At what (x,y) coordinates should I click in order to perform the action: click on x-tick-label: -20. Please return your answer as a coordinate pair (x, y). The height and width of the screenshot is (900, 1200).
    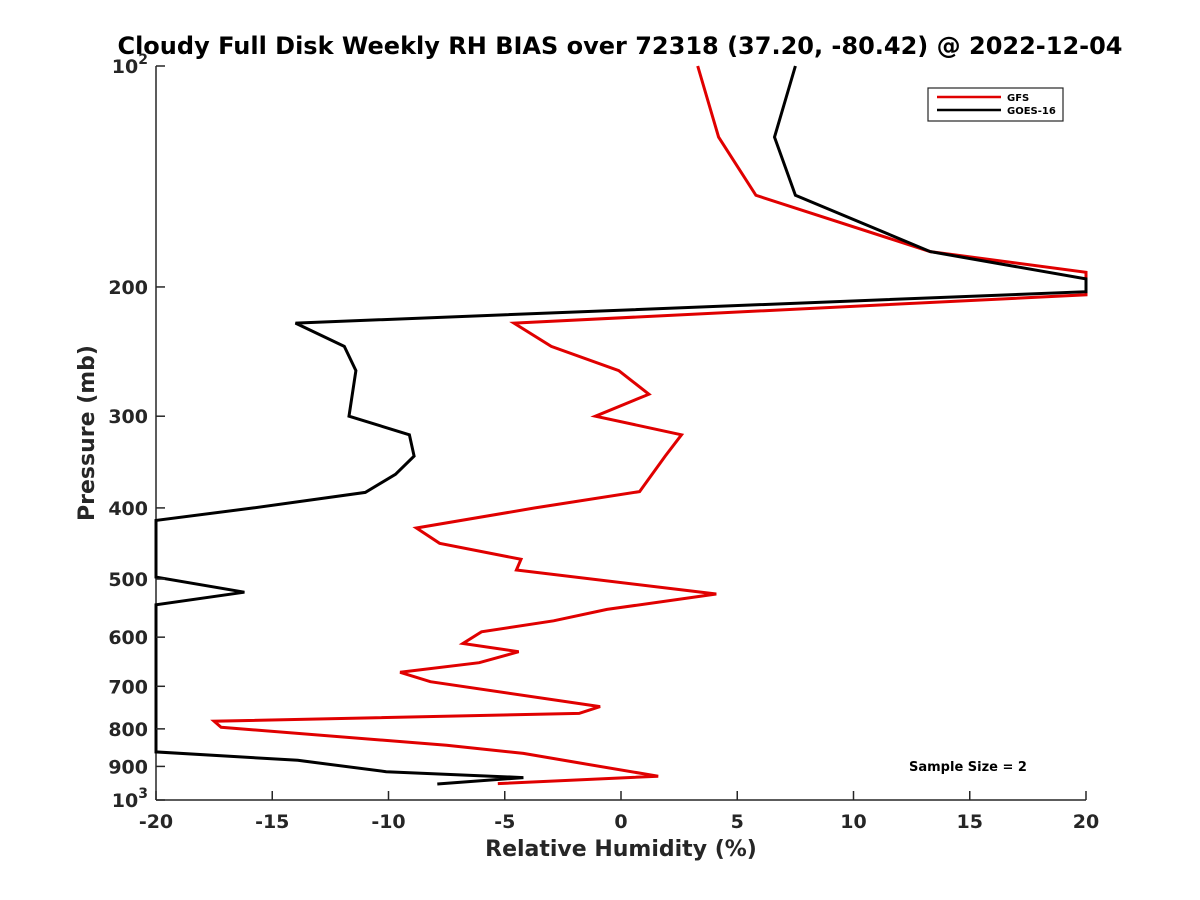
    Looking at the image, I should click on (156, 822).